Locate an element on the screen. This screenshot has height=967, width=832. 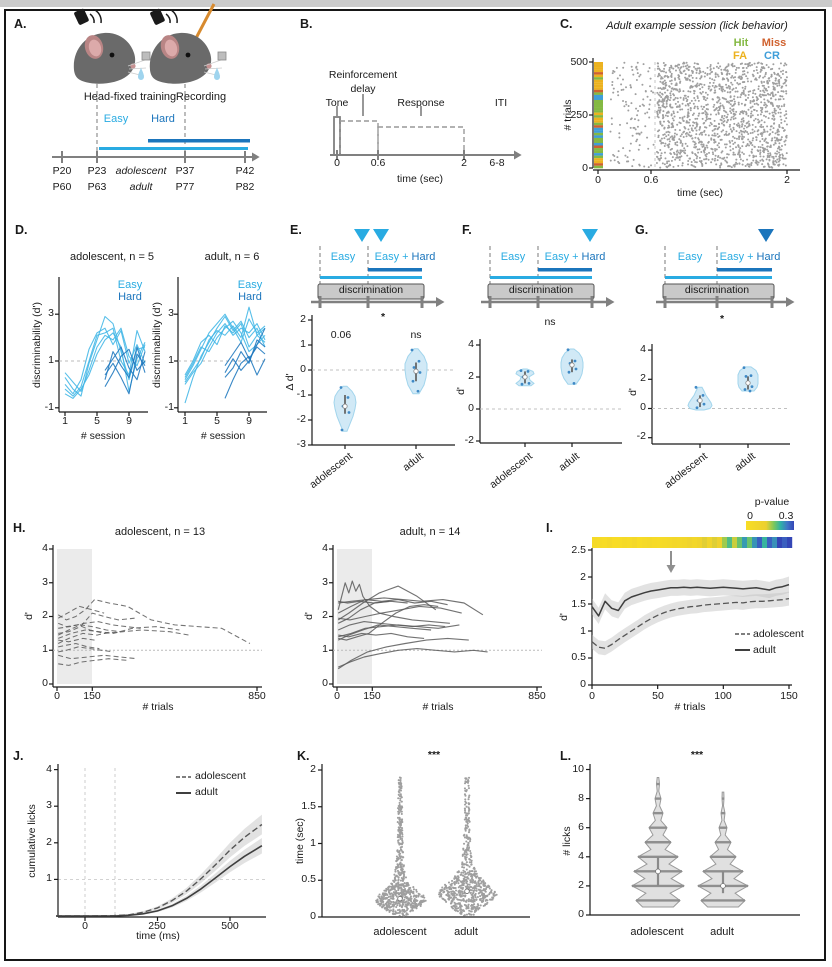
delay-box is located at coordinates (359, 138).